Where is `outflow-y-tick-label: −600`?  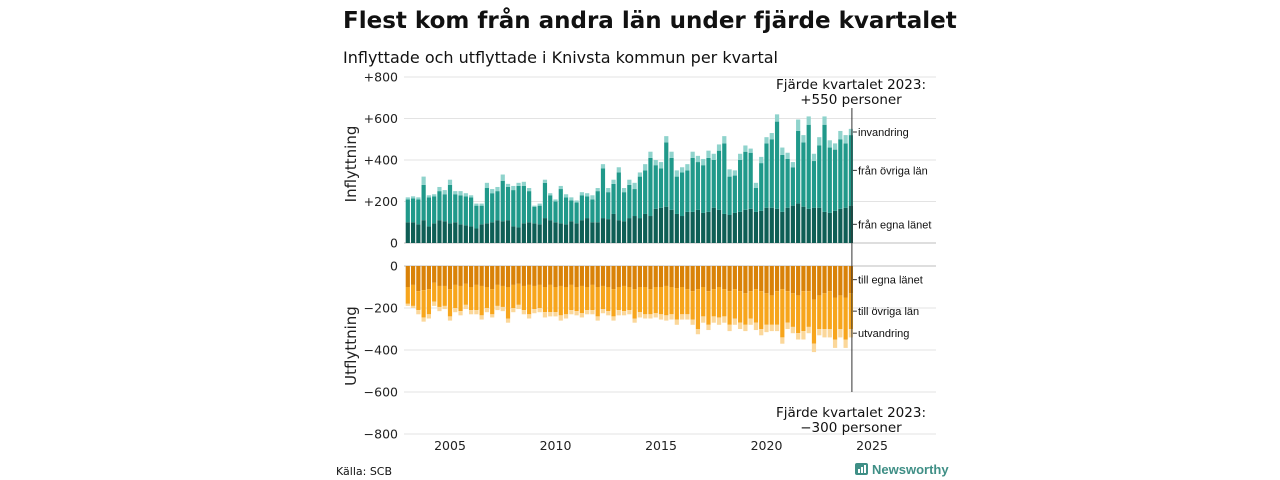
outflow-y-tick-label: −600 is located at coordinates (381, 392).